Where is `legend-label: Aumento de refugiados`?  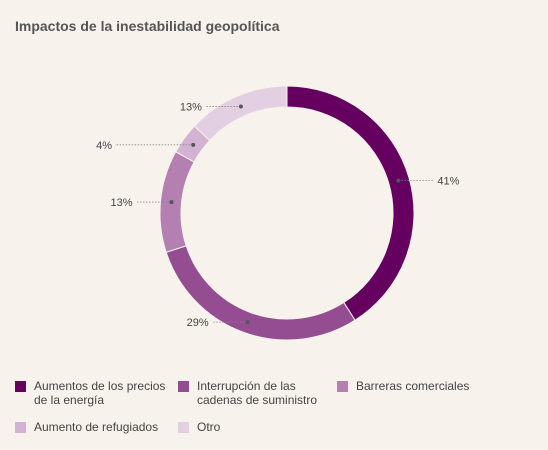
legend-label: Aumento de refugiados is located at coordinates (96, 427).